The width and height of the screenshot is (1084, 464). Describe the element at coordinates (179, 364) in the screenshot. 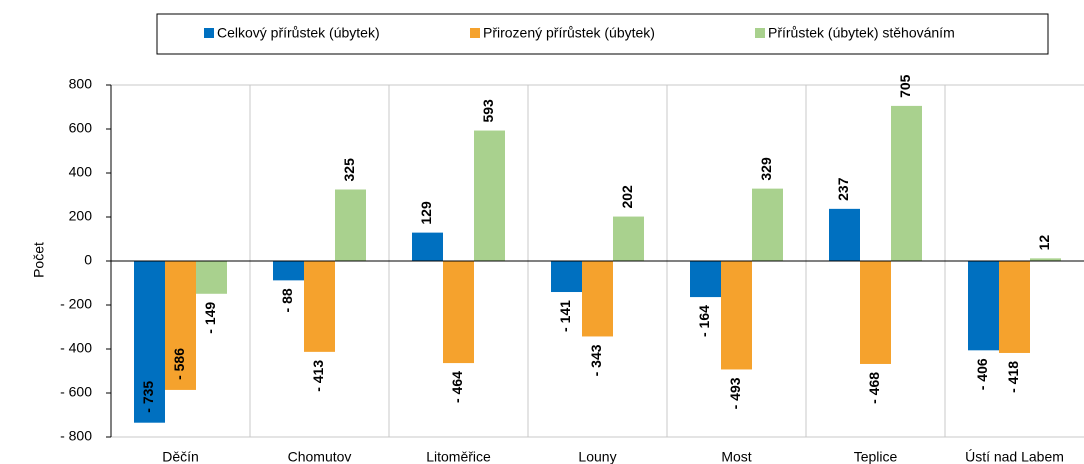

I see `value-label: - 586` at that location.